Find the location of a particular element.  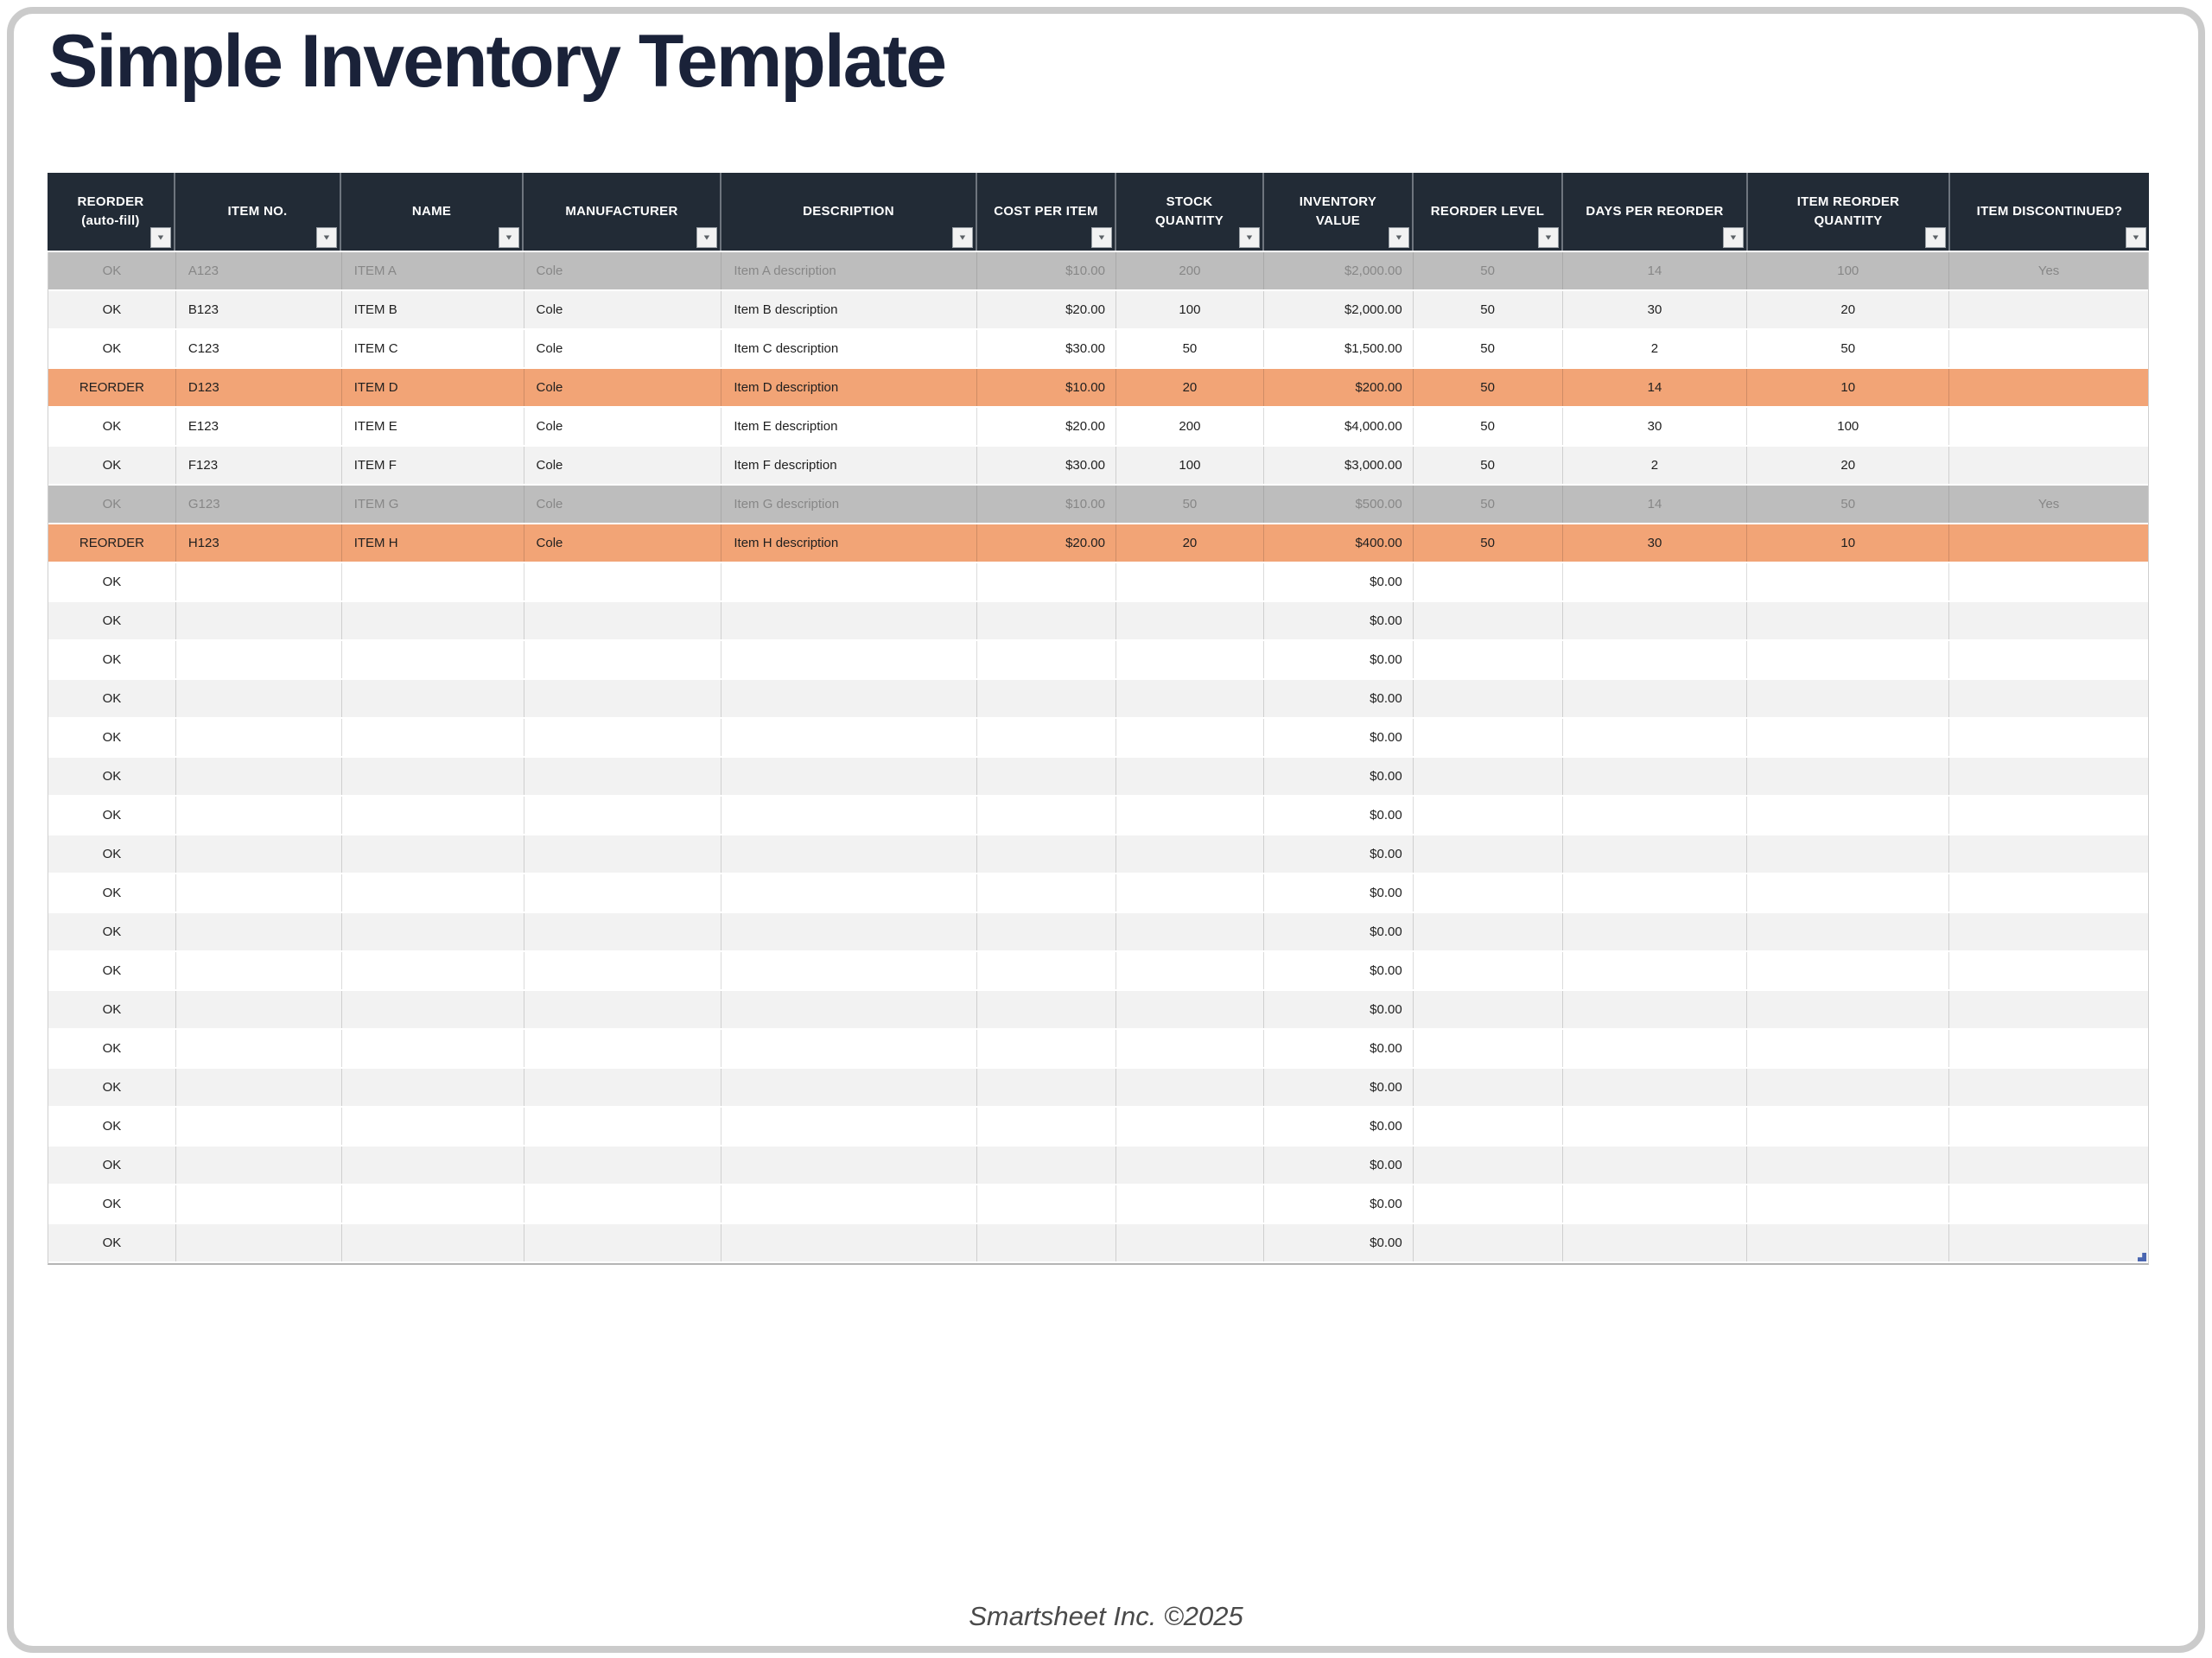

cell-cost_per_item: $30.00 is located at coordinates (1046, 465).